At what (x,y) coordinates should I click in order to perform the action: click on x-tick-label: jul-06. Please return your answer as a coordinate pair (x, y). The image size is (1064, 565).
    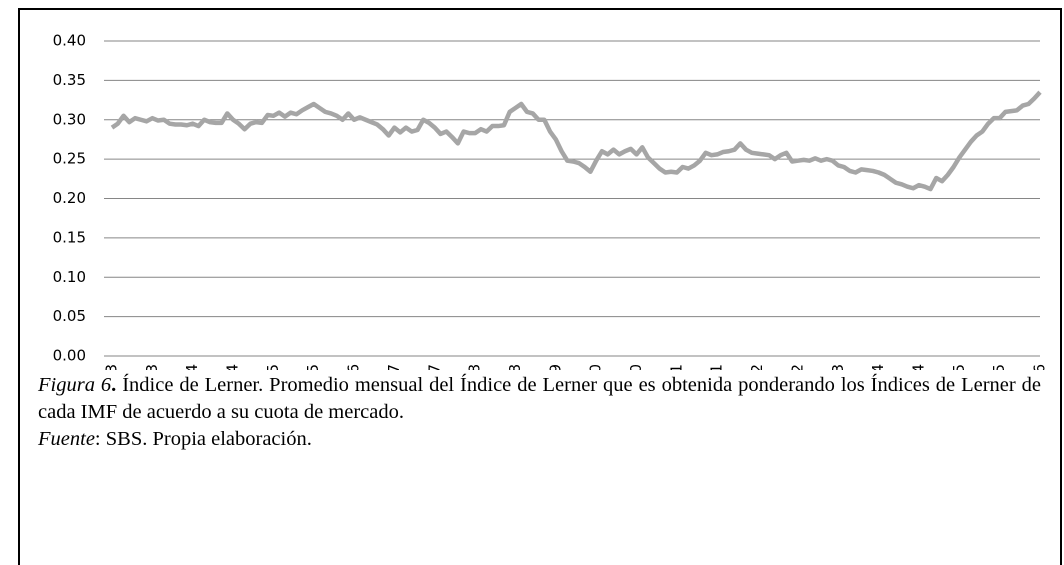
    Looking at the image, I should click on (354, 367).